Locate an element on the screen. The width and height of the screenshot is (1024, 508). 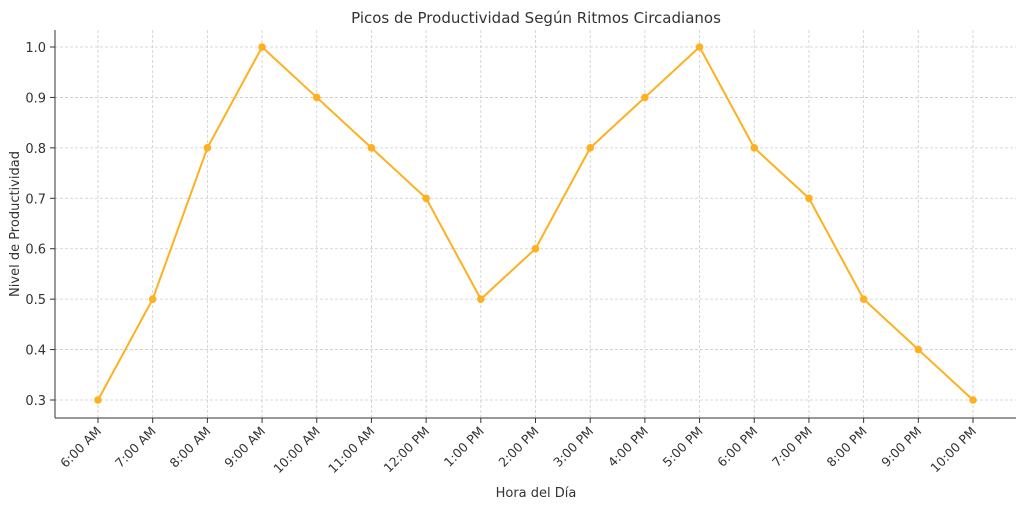
y-tick-label: 0.9 is located at coordinates (35, 98).